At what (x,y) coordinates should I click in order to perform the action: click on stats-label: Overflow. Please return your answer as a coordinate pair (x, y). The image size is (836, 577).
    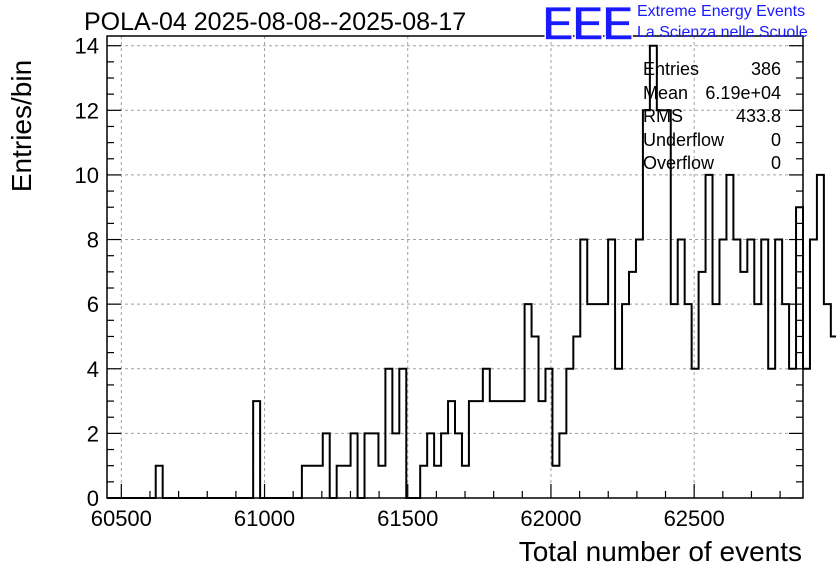
    Looking at the image, I should click on (679, 163).